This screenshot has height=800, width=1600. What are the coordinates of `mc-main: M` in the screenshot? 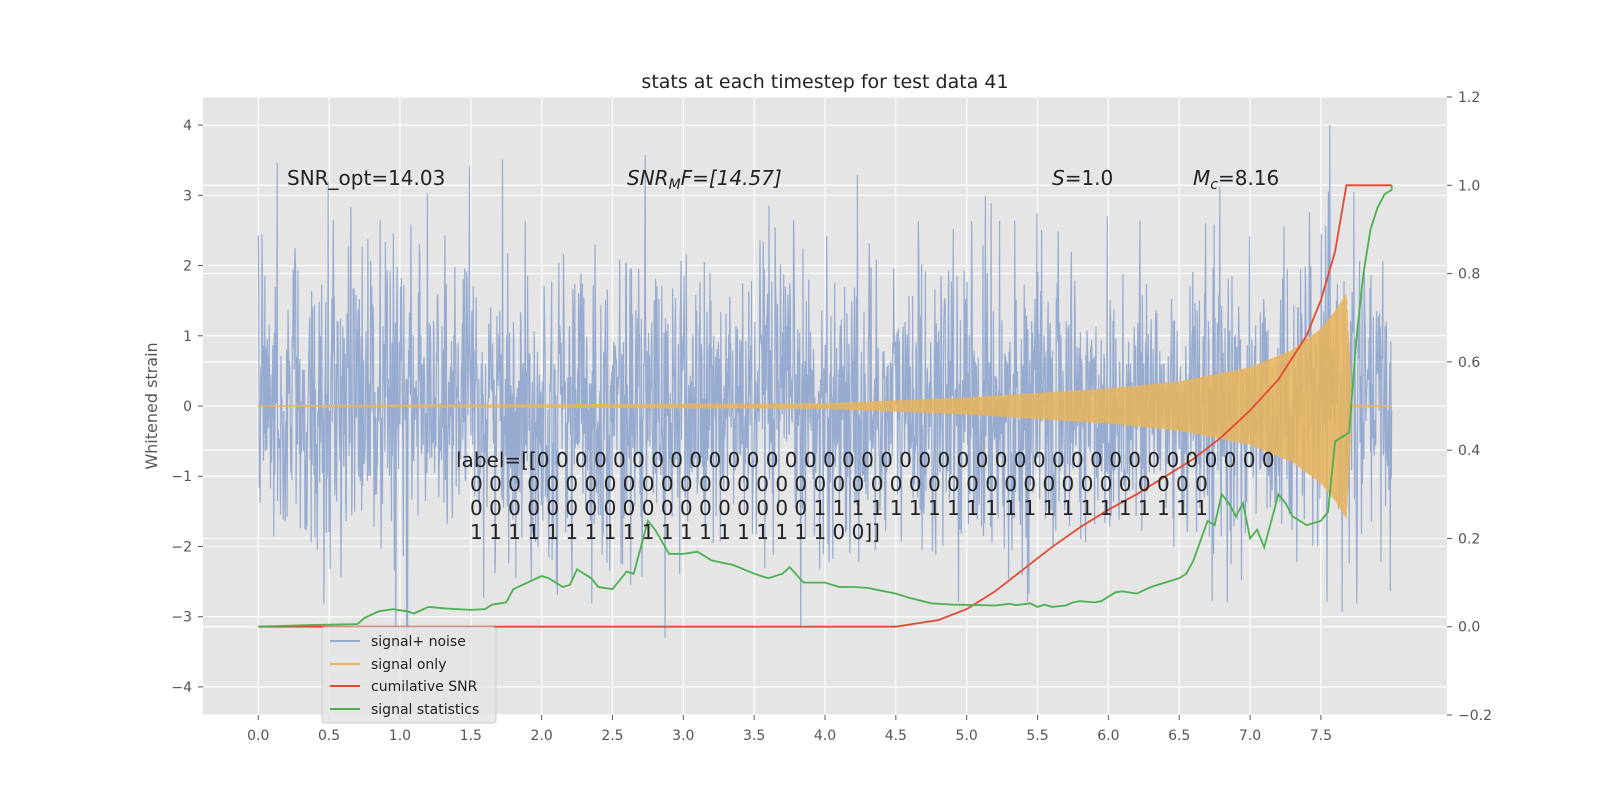 It's located at (1201, 178).